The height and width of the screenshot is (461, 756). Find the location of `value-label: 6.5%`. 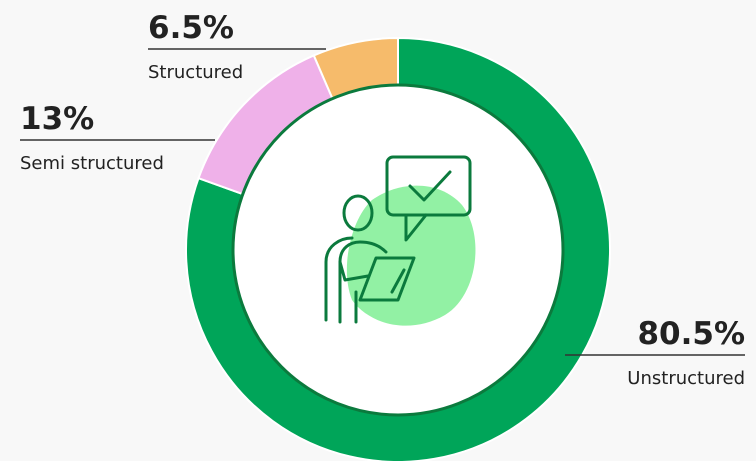

value-label: 6.5% is located at coordinates (191, 28).